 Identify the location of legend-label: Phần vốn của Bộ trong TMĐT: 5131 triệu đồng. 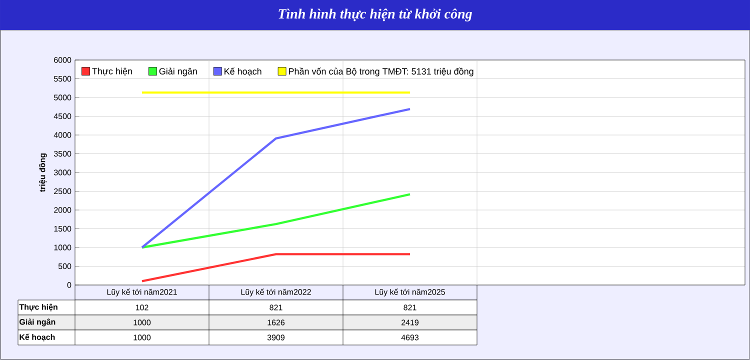
(381, 72).